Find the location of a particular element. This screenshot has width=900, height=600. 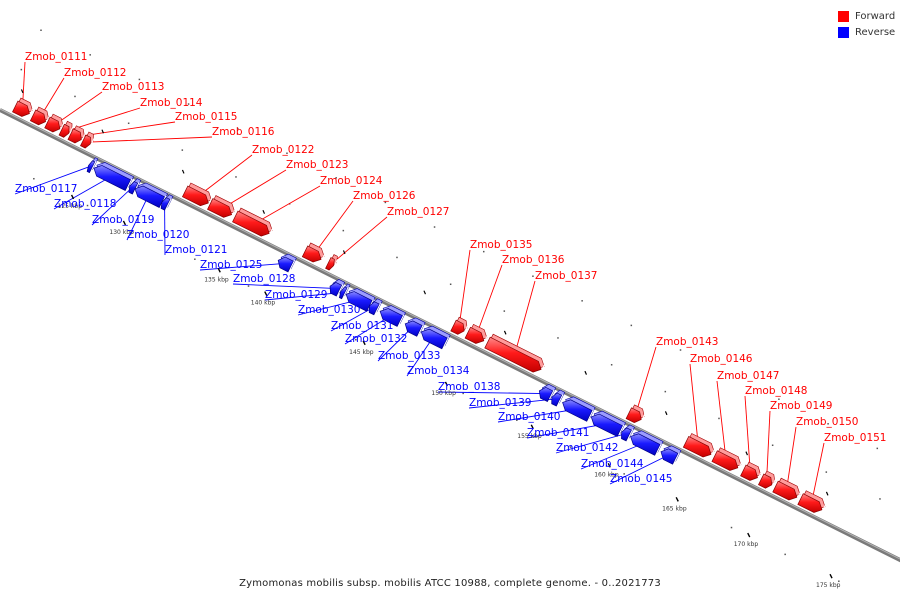

Zmob_0147-leader is located at coordinates (721, 421).